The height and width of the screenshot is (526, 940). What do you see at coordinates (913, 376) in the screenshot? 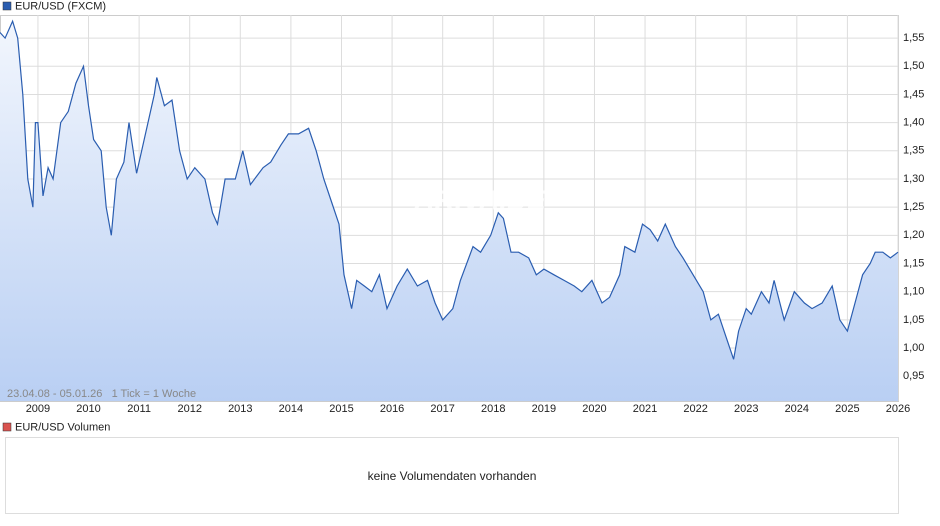
I see `y-tick-label: 0,95` at bounding box center [913, 376].